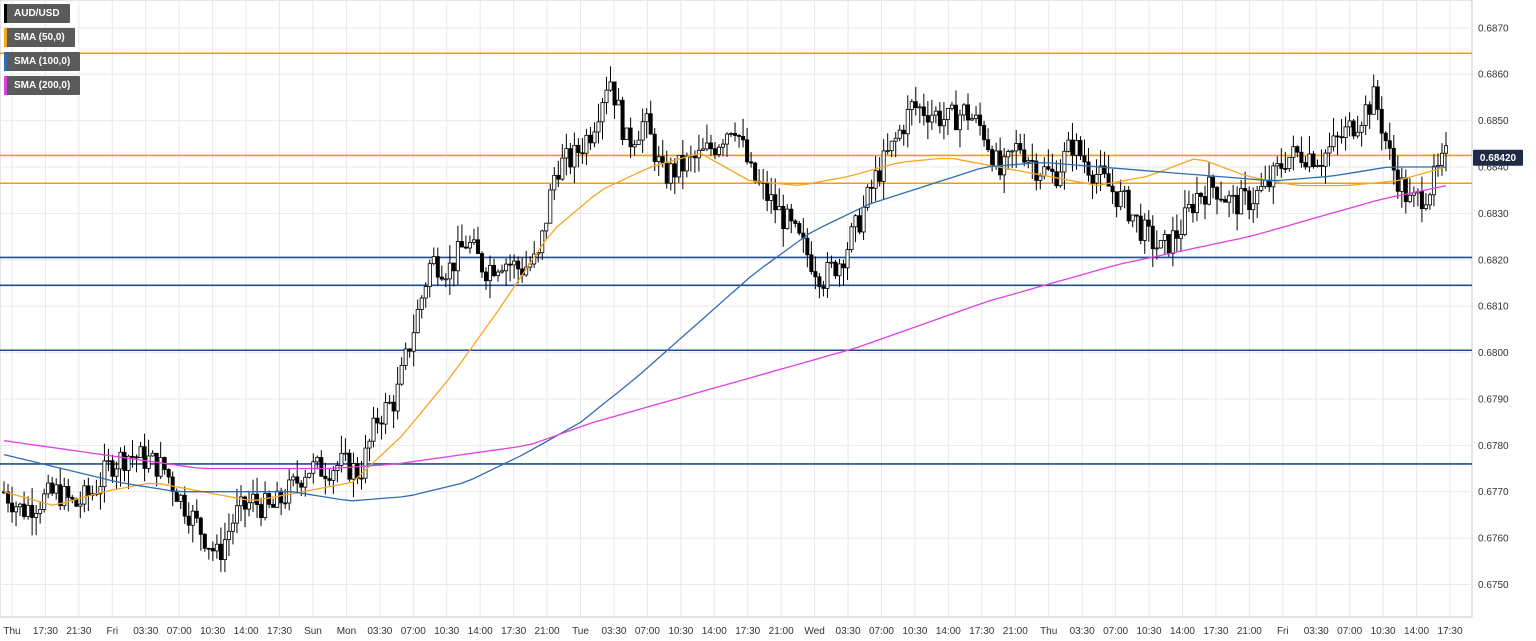 This screenshot has height=641, width=1536. What do you see at coordinates (11, 631) in the screenshot?
I see `x-tick-label: Thu` at bounding box center [11, 631].